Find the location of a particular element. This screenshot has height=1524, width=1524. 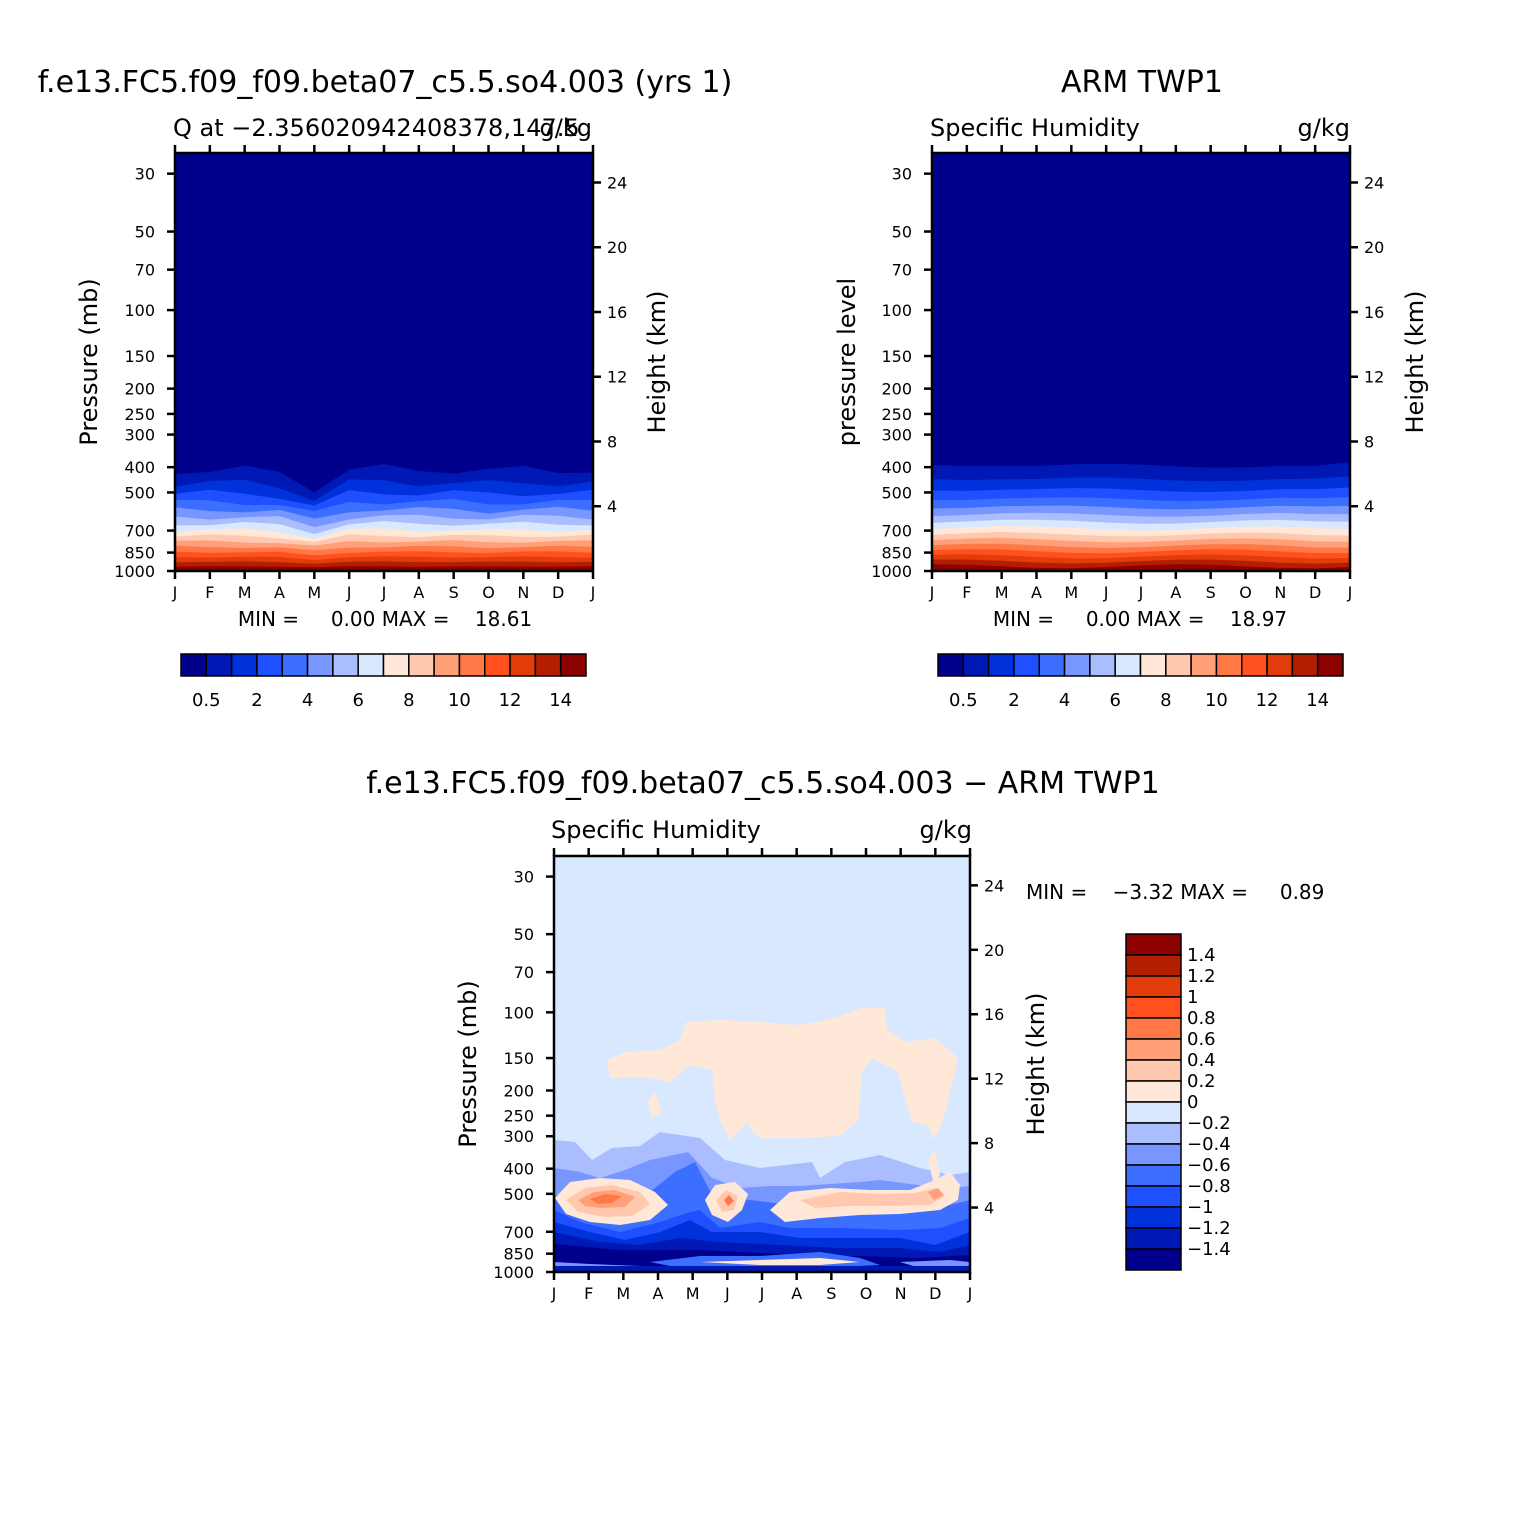

colorbar-label: 1.4 is located at coordinates (1201, 955).